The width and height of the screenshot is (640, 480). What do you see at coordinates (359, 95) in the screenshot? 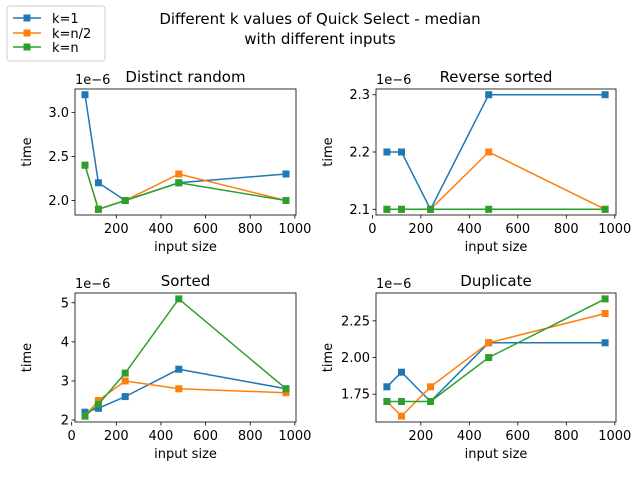
I see `y-tick-label: 2.3` at bounding box center [359, 95].